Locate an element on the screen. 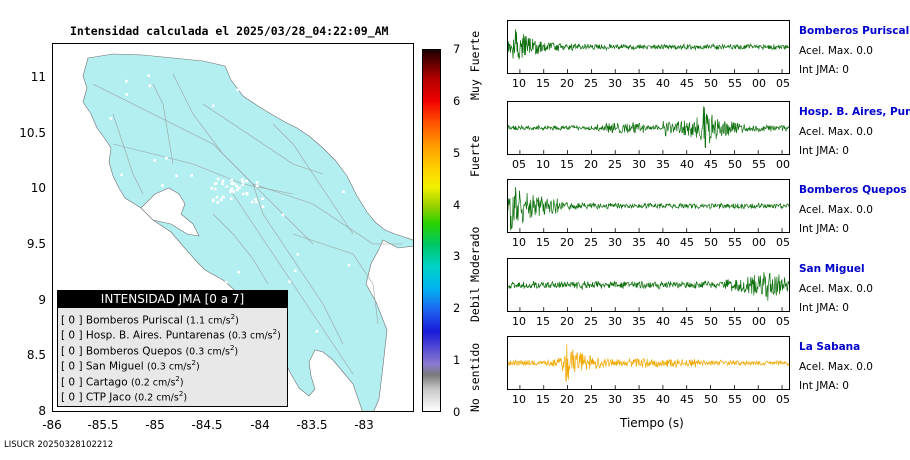  intensity-legend is located at coordinates (172, 348).